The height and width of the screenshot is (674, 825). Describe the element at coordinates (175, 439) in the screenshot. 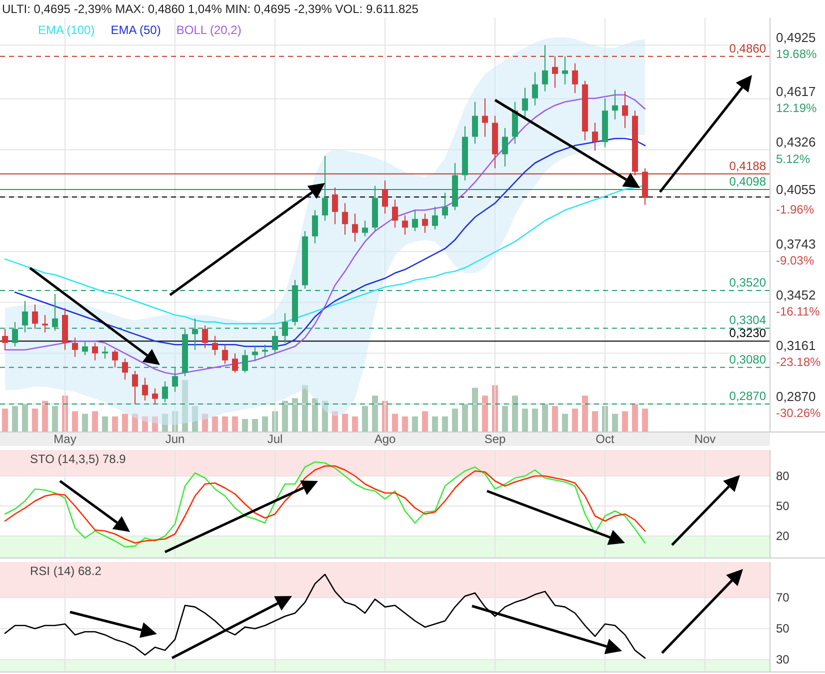

I see `x-tick-label: Jun` at that location.